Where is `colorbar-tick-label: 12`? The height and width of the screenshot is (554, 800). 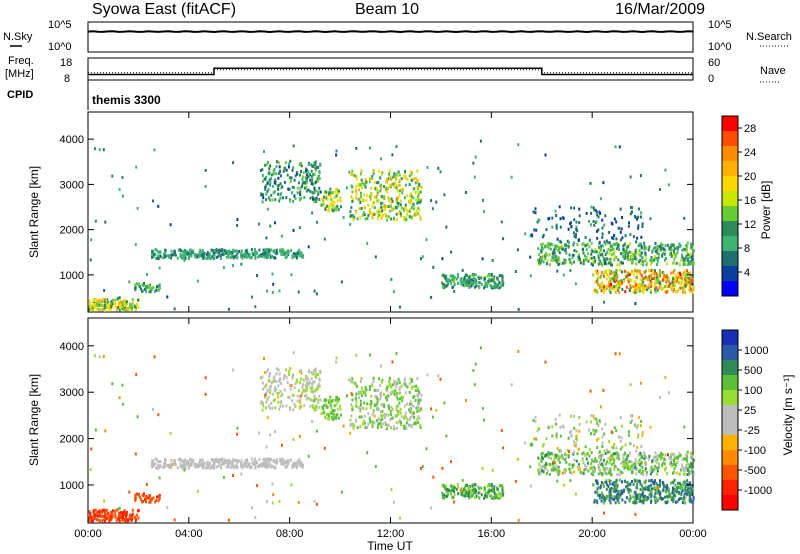
colorbar-tick-label: 12 is located at coordinates (750, 225).